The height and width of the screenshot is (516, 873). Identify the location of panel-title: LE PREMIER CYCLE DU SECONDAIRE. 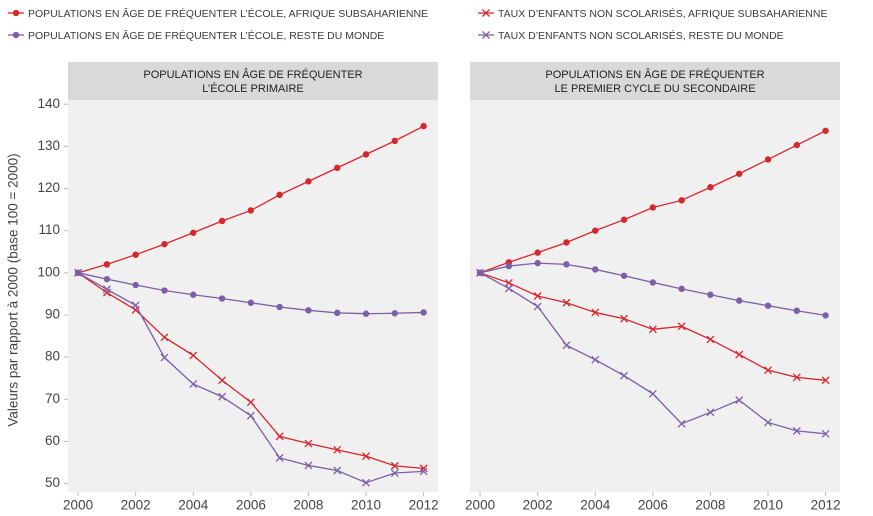
(654, 89).